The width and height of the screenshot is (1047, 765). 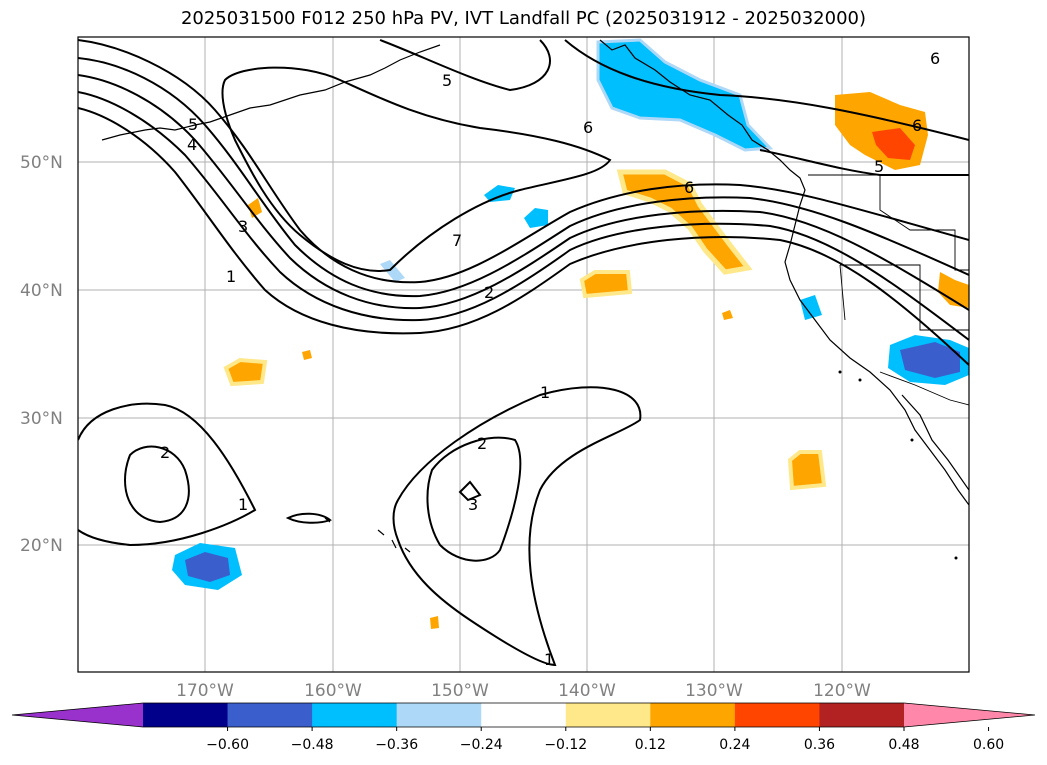 I want to click on political-borders, so click(x=888, y=290).